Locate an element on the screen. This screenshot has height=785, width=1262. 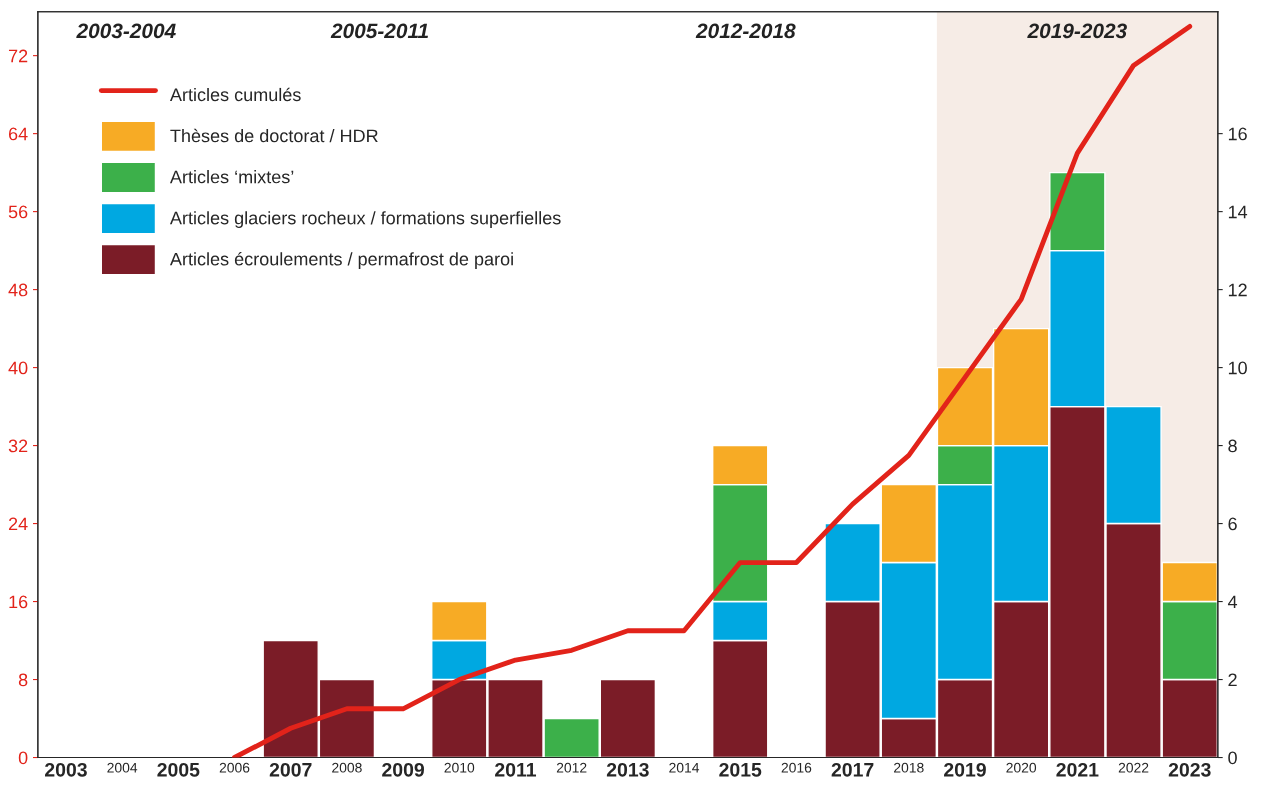
x-tick-label: 2022 is located at coordinates (1133, 767).